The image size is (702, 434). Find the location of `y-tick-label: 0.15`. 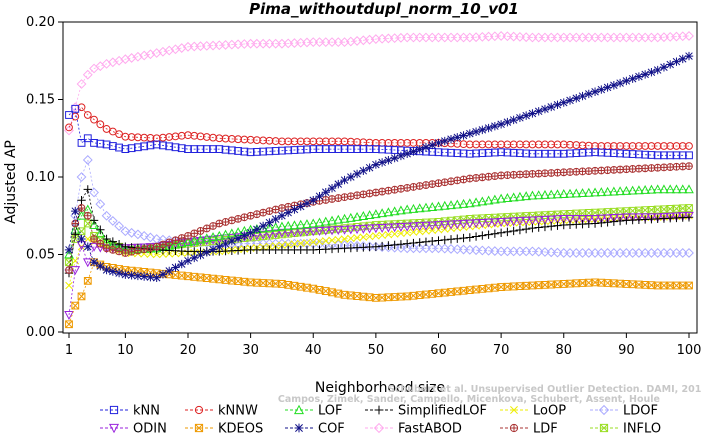

y-tick-label: 0.15 is located at coordinates (40, 100).